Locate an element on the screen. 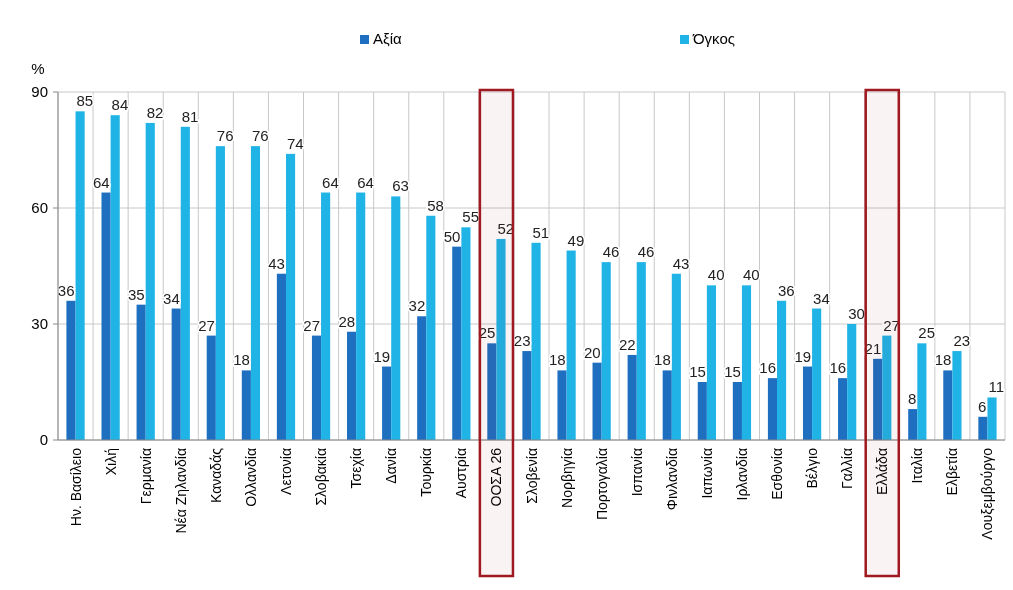 Image resolution: width=1013 pixels, height=590 pixels. data-label: 76 is located at coordinates (225, 136).